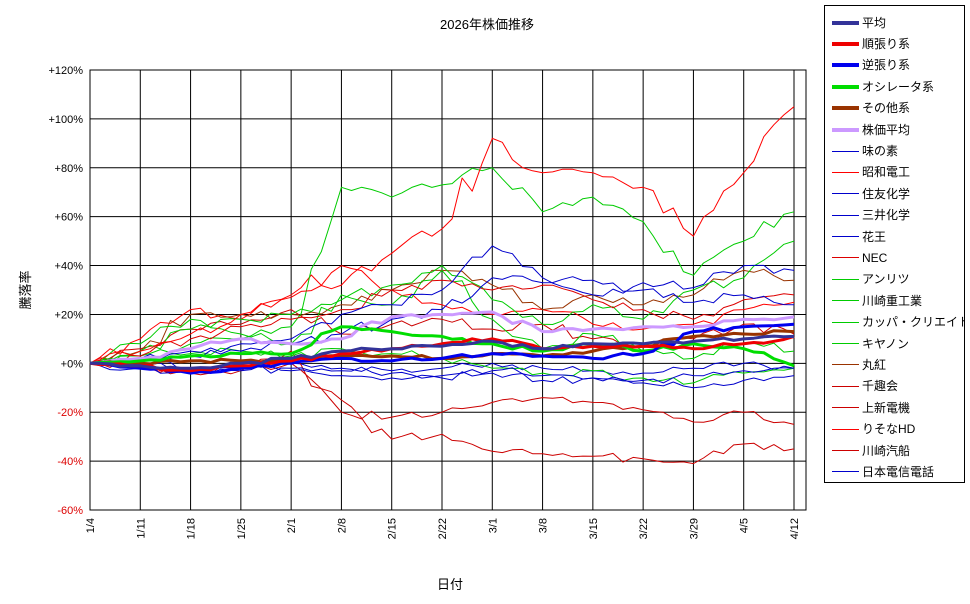 Image resolution: width=970 pixels, height=604 pixels. Describe the element at coordinates (192, 528) in the screenshot. I see `x-tick-label: 1/18` at that location.